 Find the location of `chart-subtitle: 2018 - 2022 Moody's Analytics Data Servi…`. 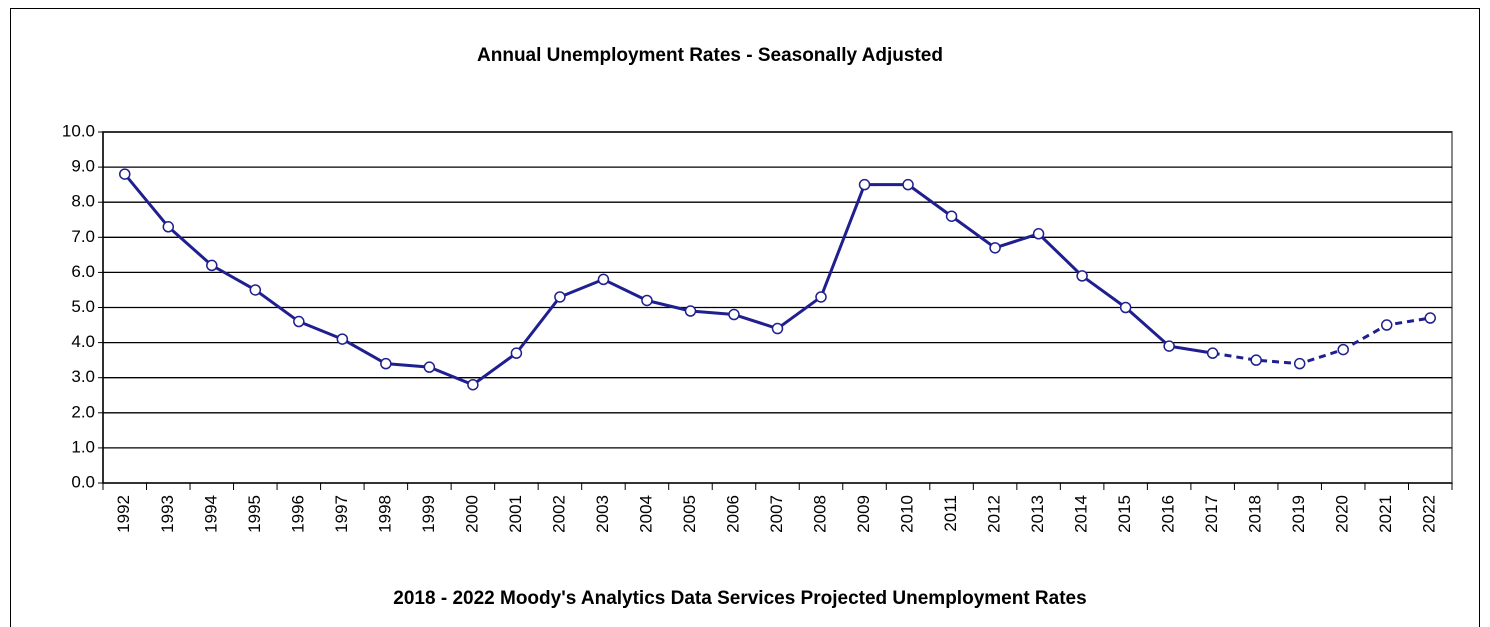

chart-subtitle: 2018 - 2022 Moody's Analytics Data Servi… is located at coordinates (739, 598).